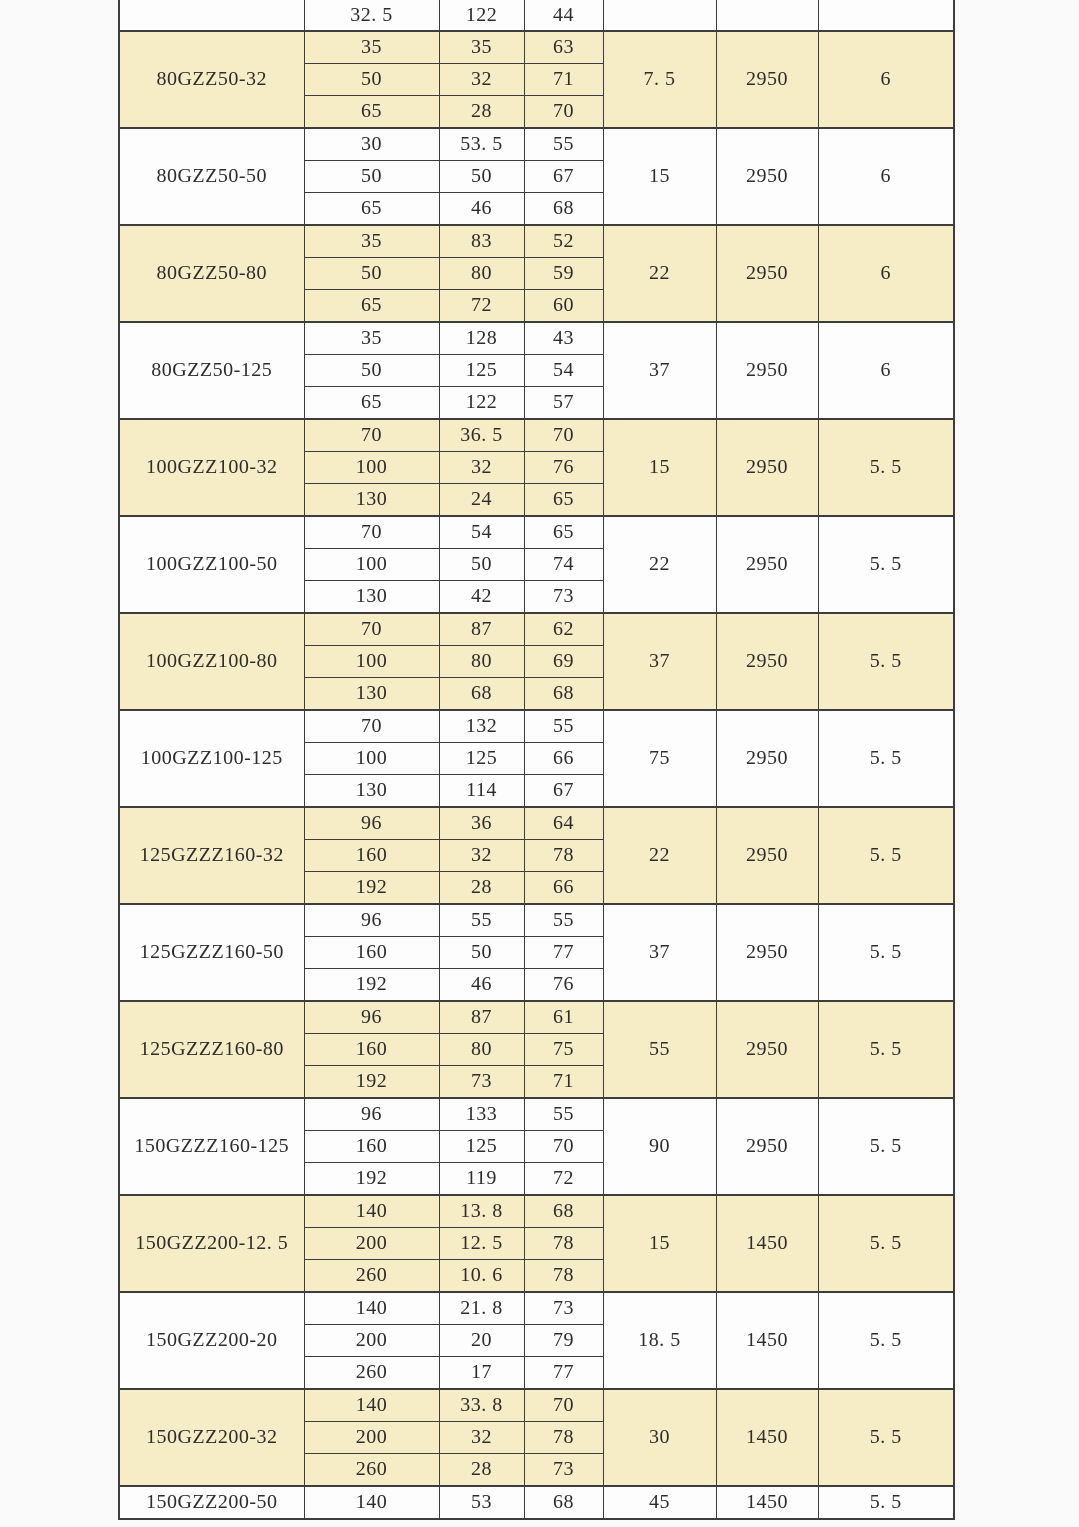 The height and width of the screenshot is (1527, 1079). I want to click on head-cell: 53, so click(481, 1502).